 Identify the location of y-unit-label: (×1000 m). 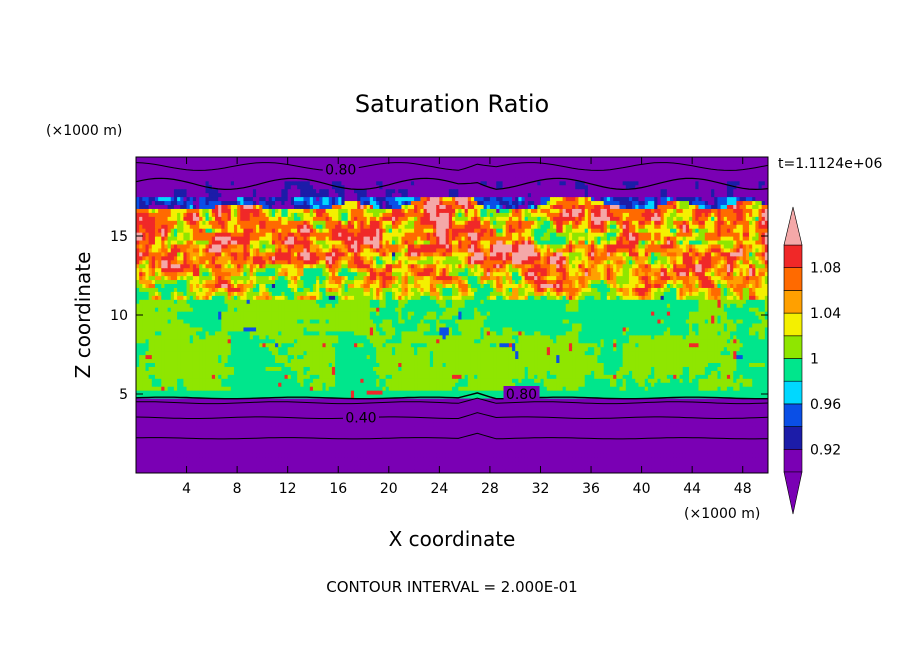
(84, 131).